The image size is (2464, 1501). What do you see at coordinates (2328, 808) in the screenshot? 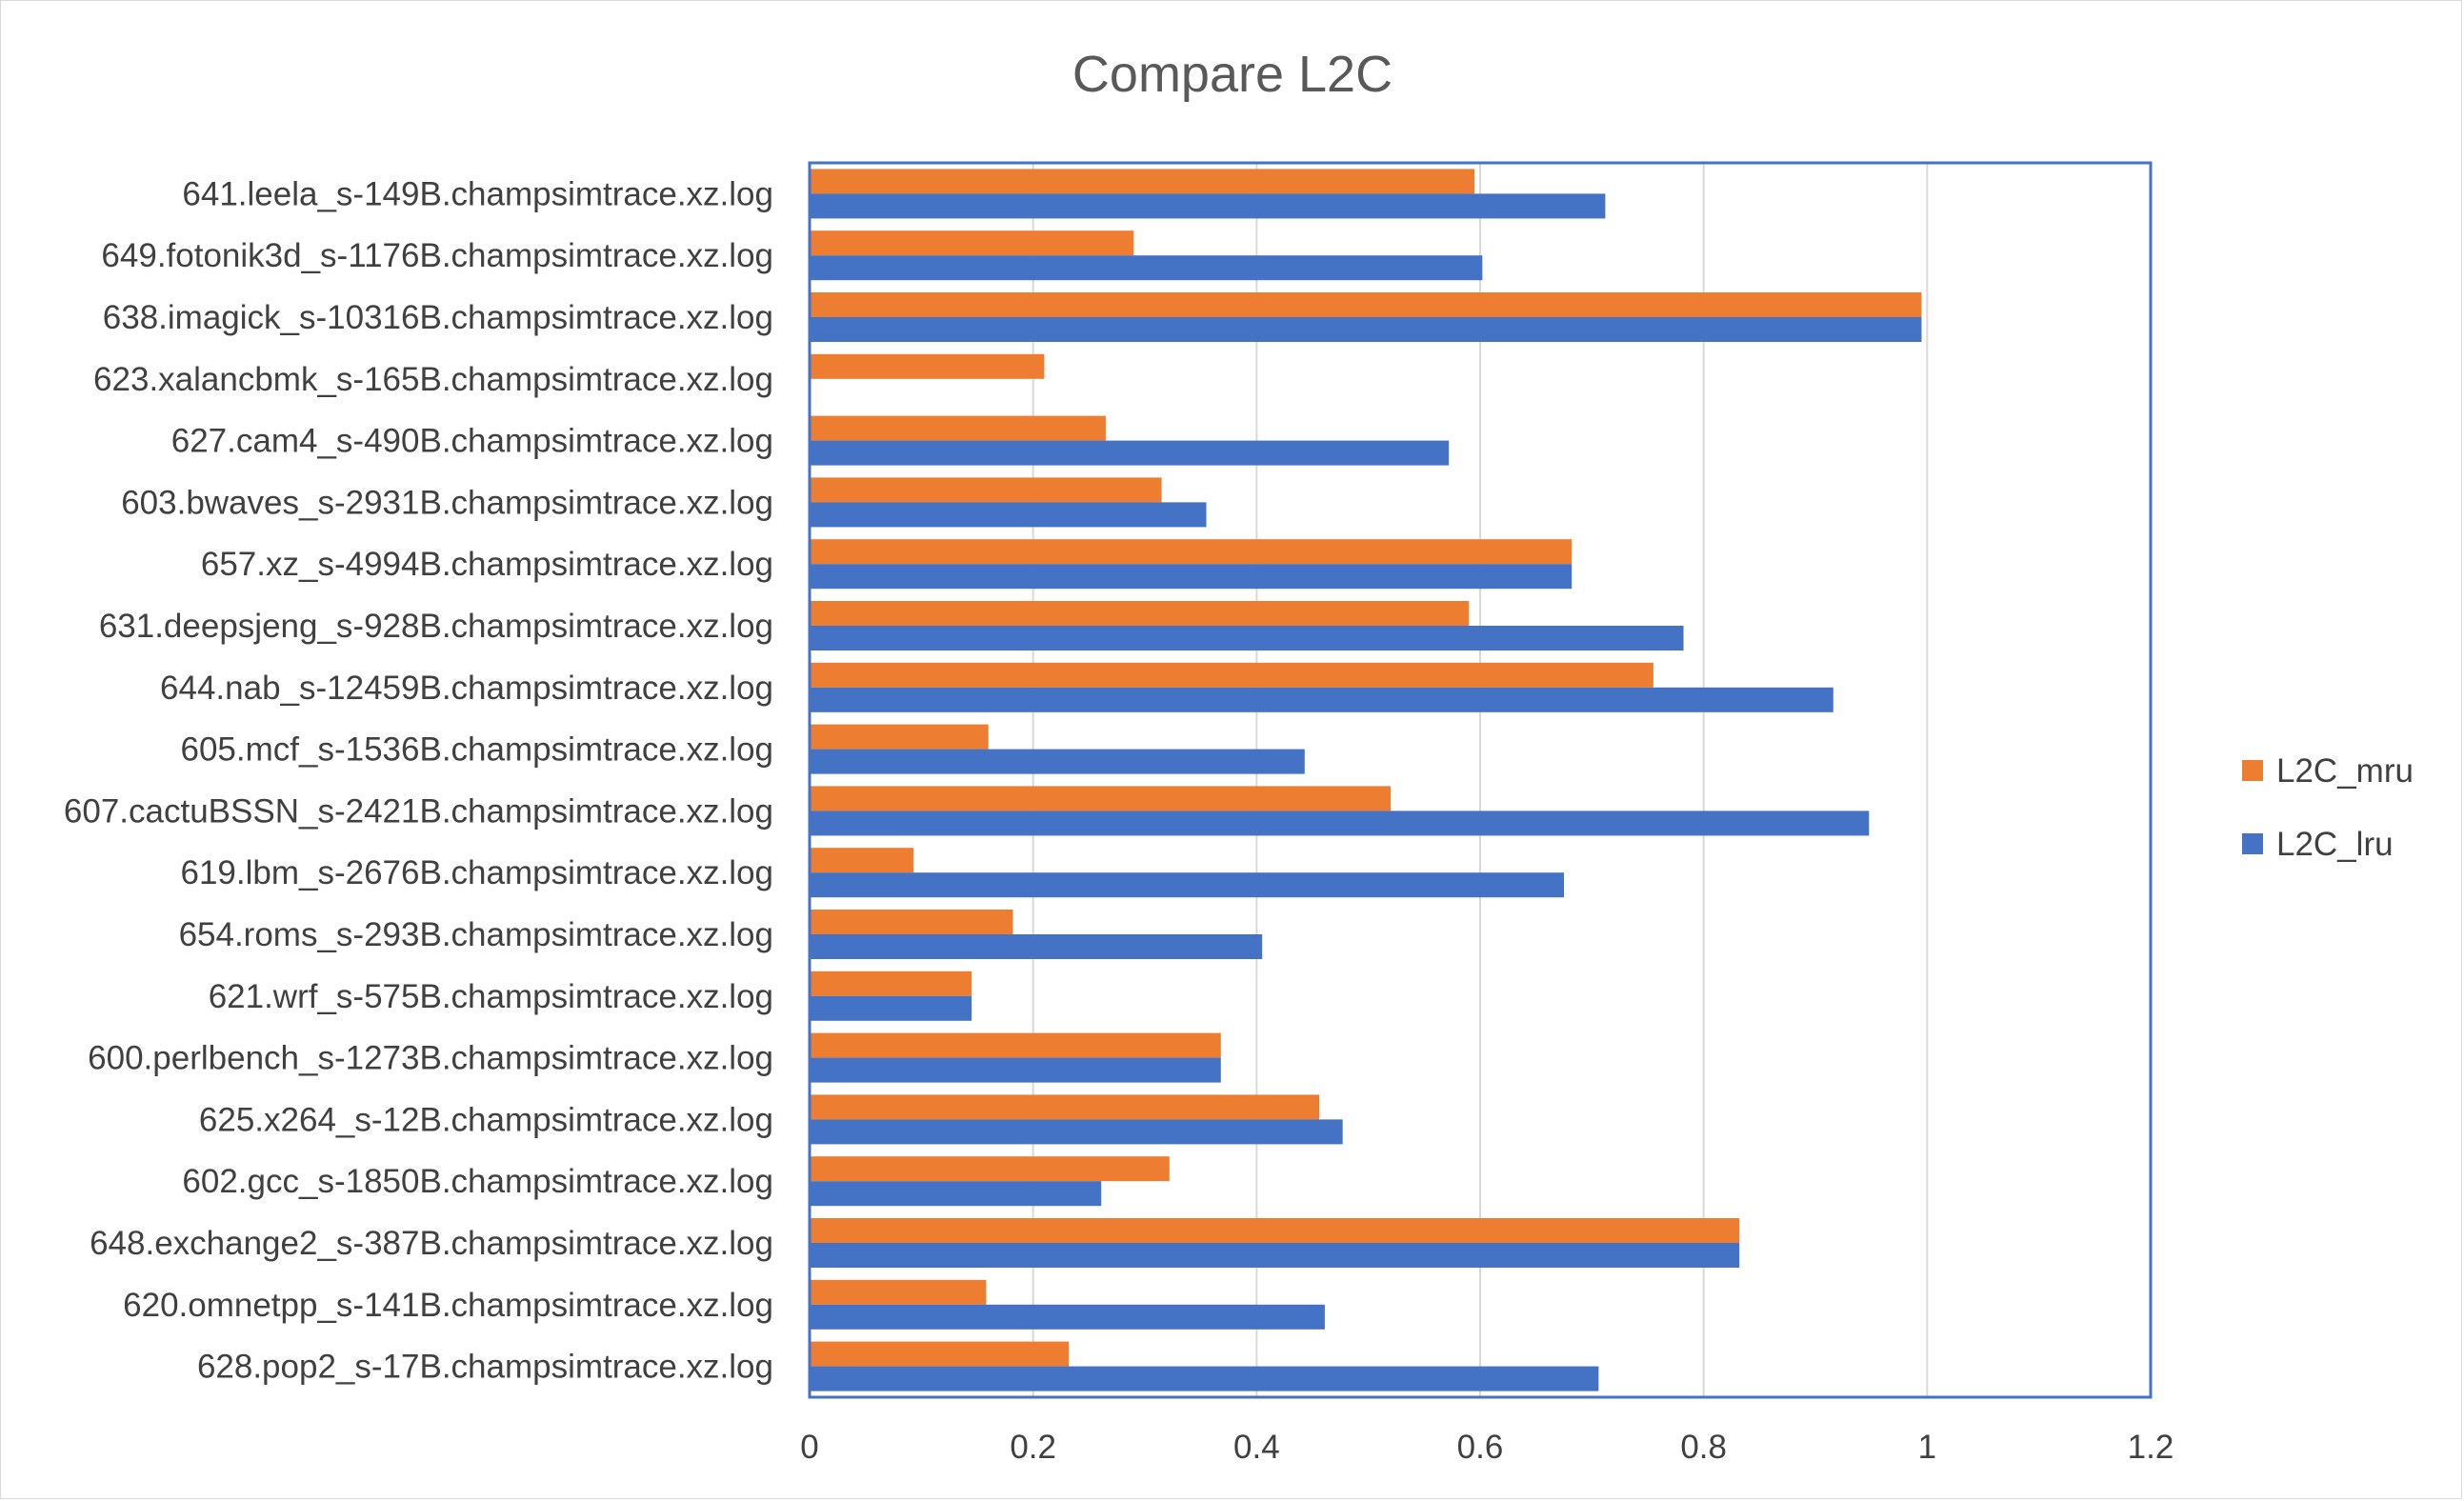
I see `legend: L2C_mru L2C_lru` at bounding box center [2328, 808].